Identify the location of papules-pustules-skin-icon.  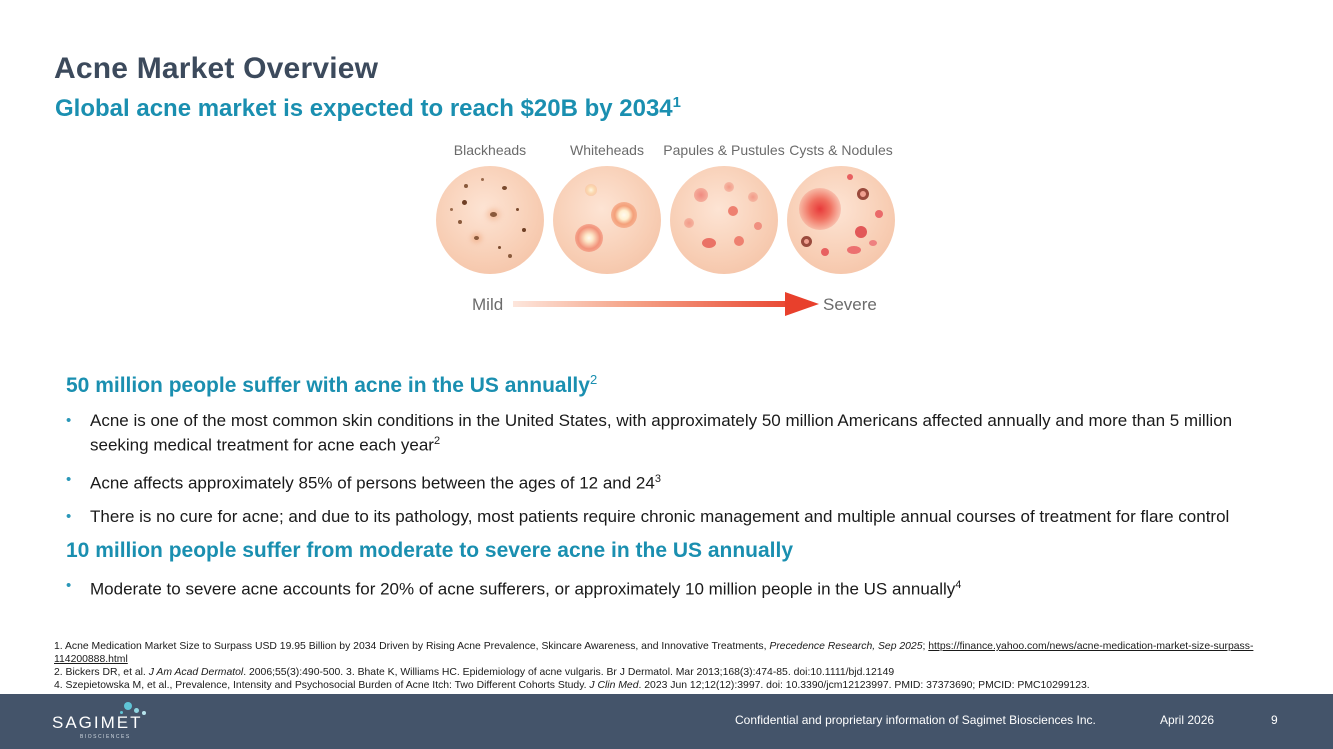
(724, 220).